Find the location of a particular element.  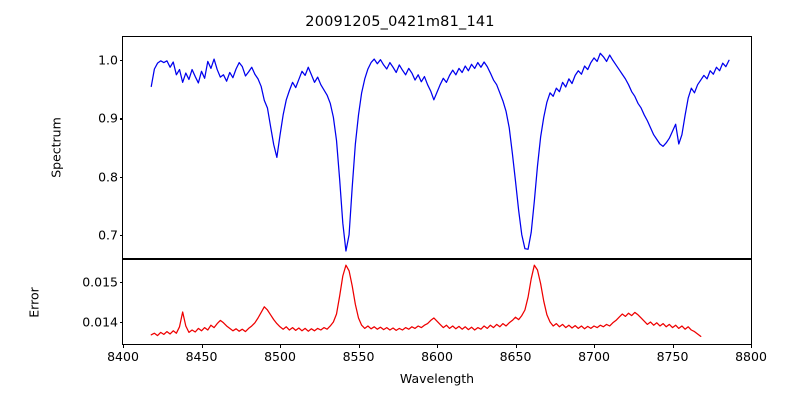

spectrum-y-tick-label: 1.0 is located at coordinates (108, 60).